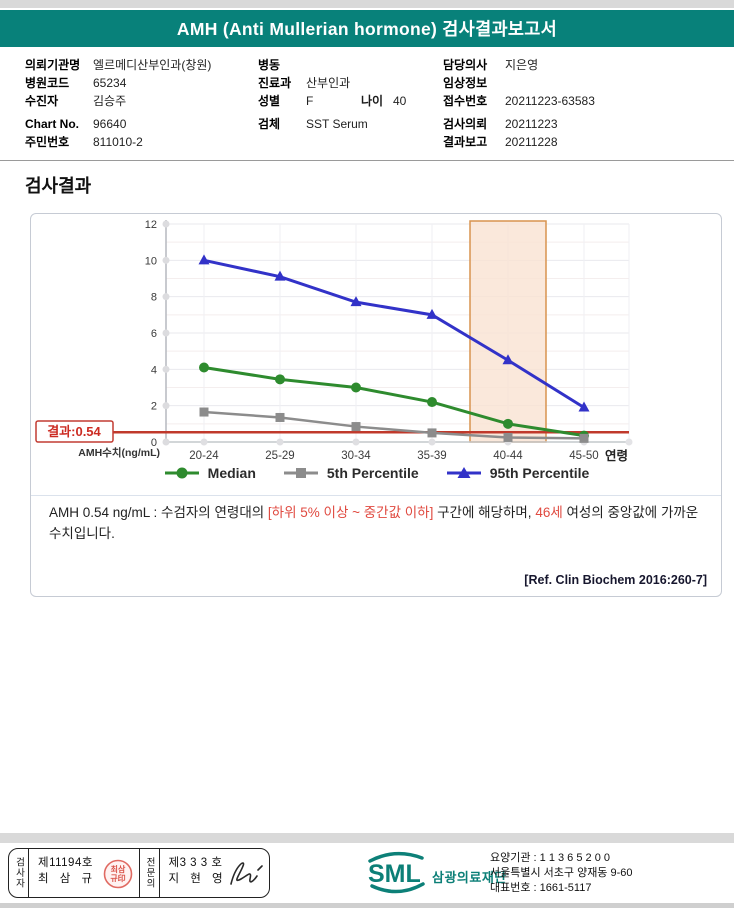 This screenshot has height=910, width=734. I want to click on chart-legend: Median 5th Percentile 95th Percentile, so click(376, 473).